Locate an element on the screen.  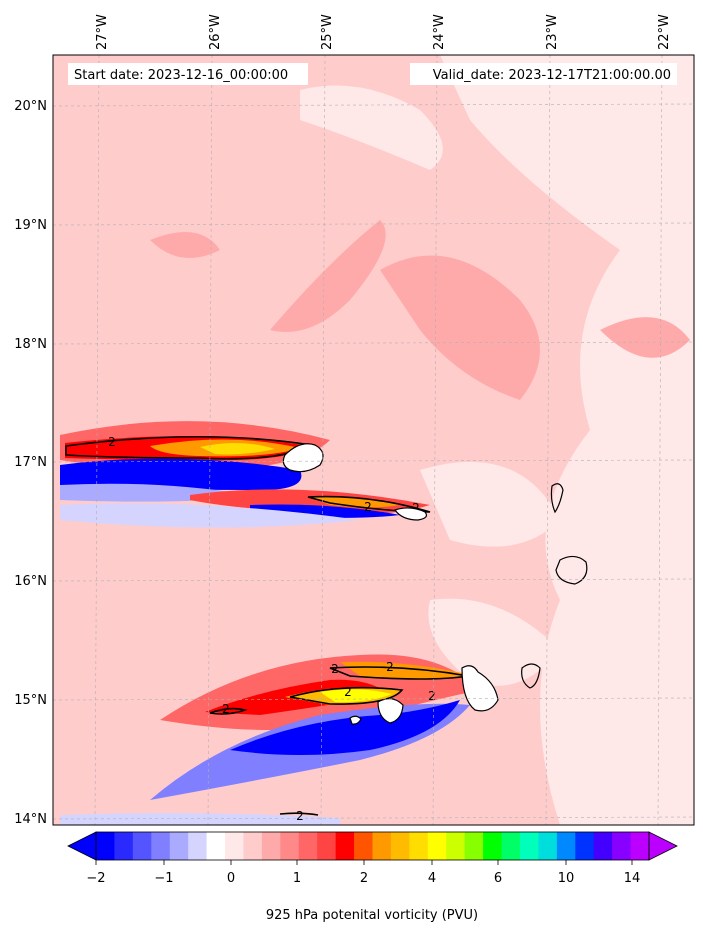
valid-date-label: Valid_date: 2023-12-17T21:00:00.00 is located at coordinates (552, 75).